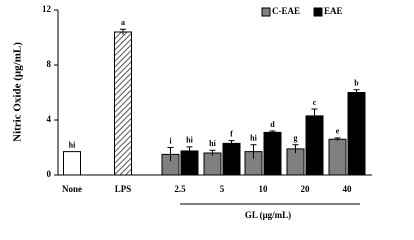 This screenshot has width=414, height=240. What do you see at coordinates (231, 133) in the screenshot?
I see `significance-letter: f` at bounding box center [231, 133].